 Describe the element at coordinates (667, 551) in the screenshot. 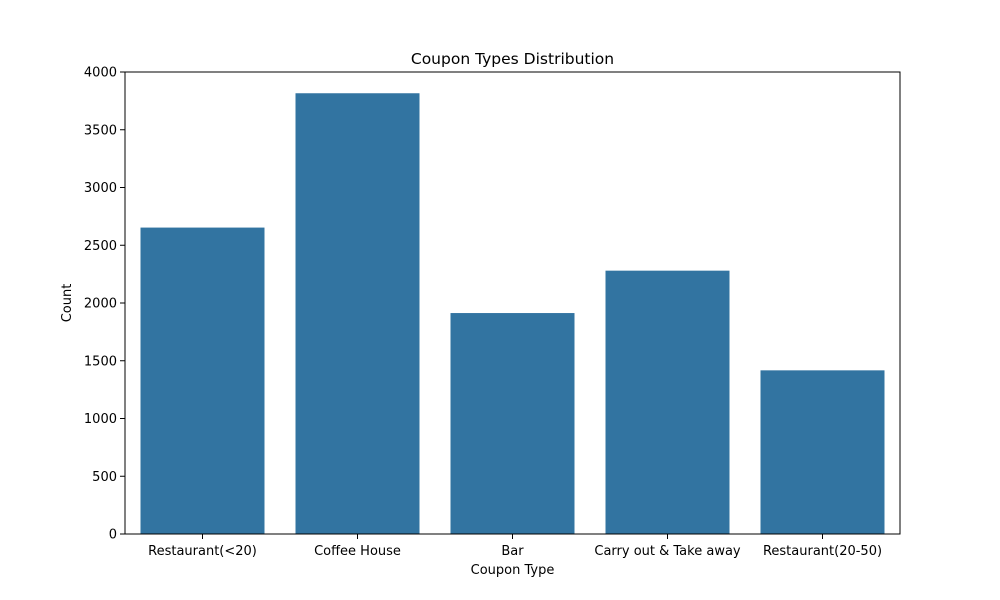

I see `x-tick-label: Carry out & Take away` at that location.